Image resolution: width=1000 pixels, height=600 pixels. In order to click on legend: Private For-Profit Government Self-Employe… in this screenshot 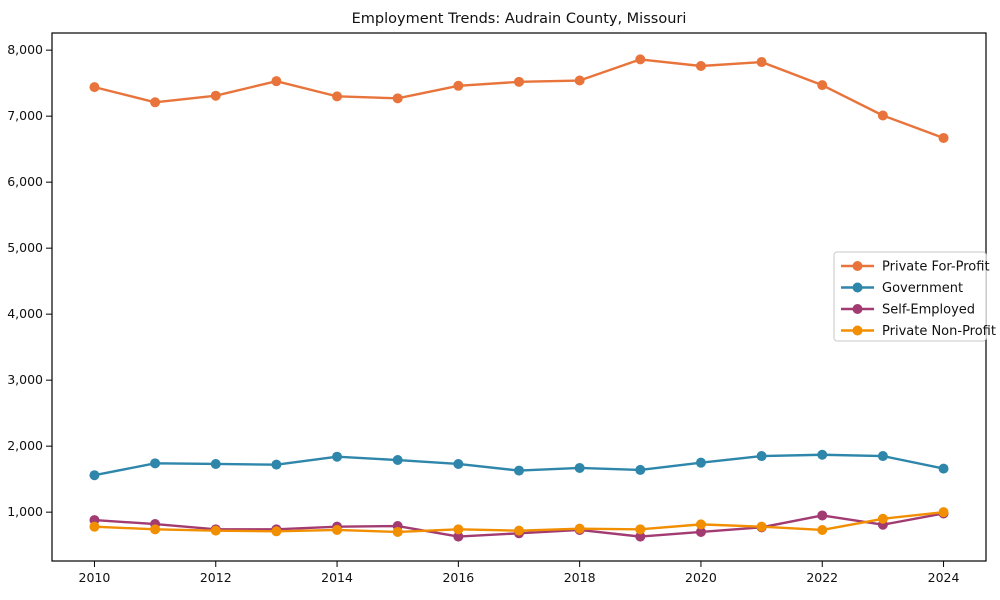, I will do `click(914, 296)`.